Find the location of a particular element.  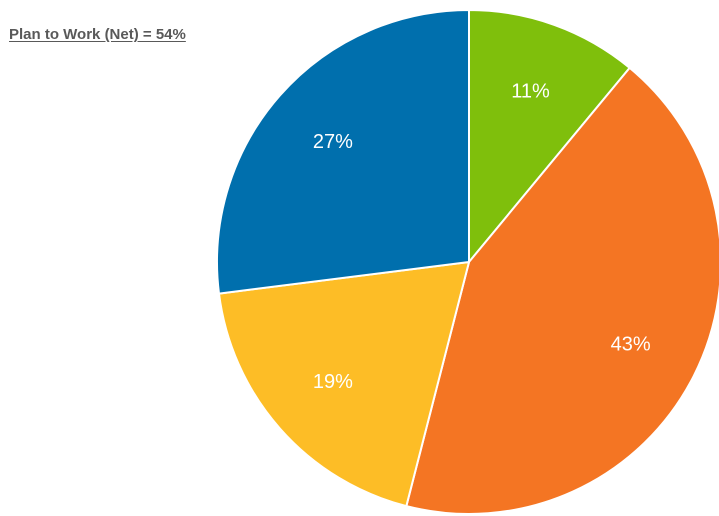

net-annotation: Plan to Work (Net) = 54% is located at coordinates (97, 34).